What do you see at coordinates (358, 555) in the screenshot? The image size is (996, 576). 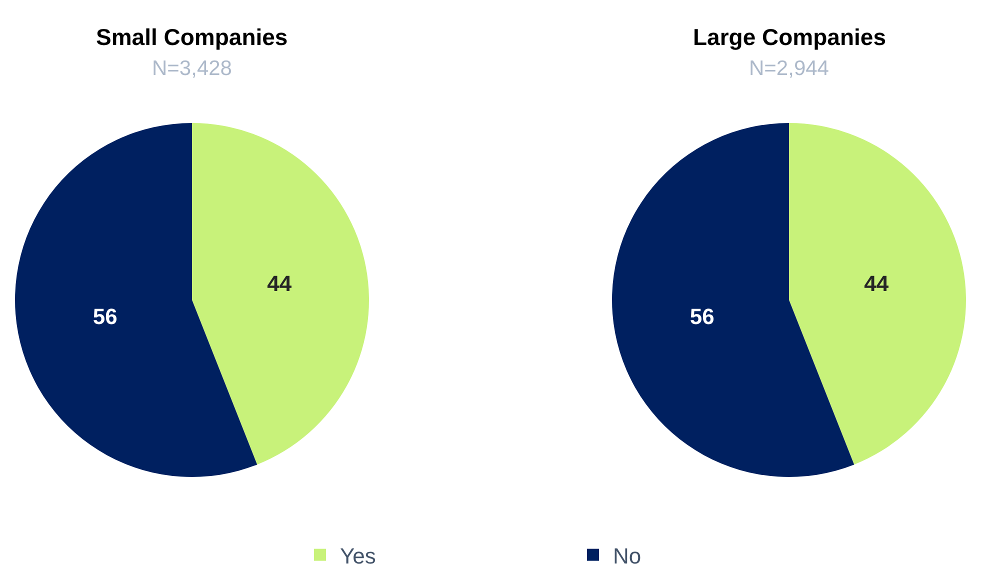 I see `legend-label: Yes` at bounding box center [358, 555].